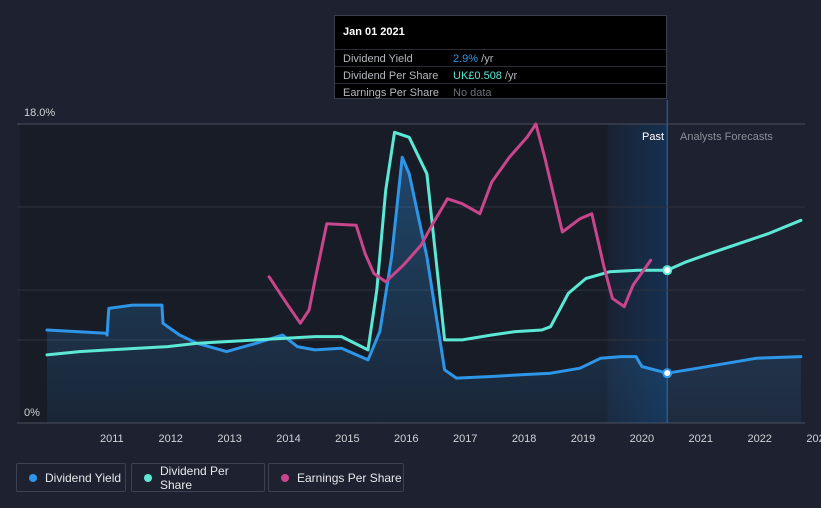 This screenshot has height=508, width=821. What do you see at coordinates (349, 477) in the screenshot?
I see `legend-label: Earnings Per Share` at bounding box center [349, 477].